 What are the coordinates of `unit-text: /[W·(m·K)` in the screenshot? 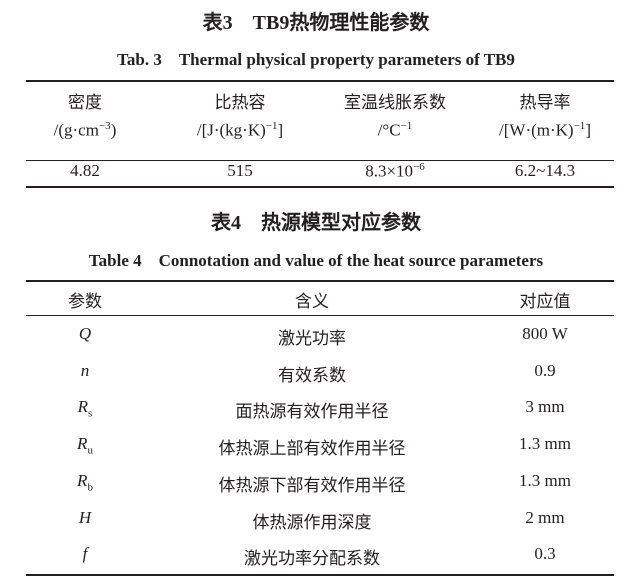 It's located at (536, 130).